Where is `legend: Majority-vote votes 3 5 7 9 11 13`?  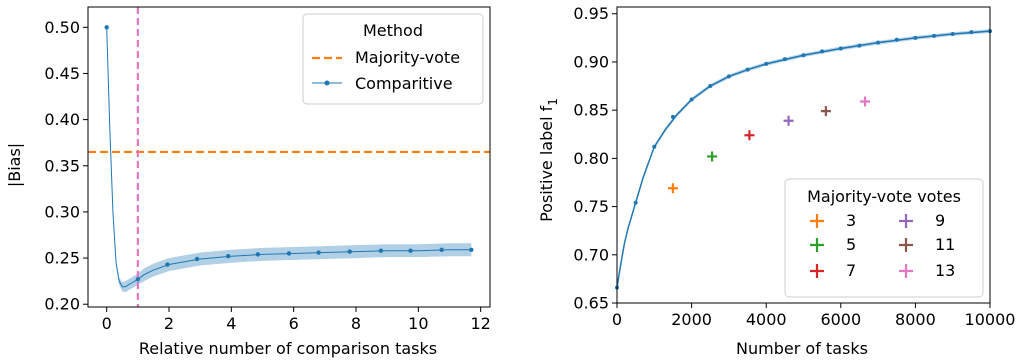
legend: Majority-vote votes 3 5 7 9 11 13 is located at coordinates (884, 238).